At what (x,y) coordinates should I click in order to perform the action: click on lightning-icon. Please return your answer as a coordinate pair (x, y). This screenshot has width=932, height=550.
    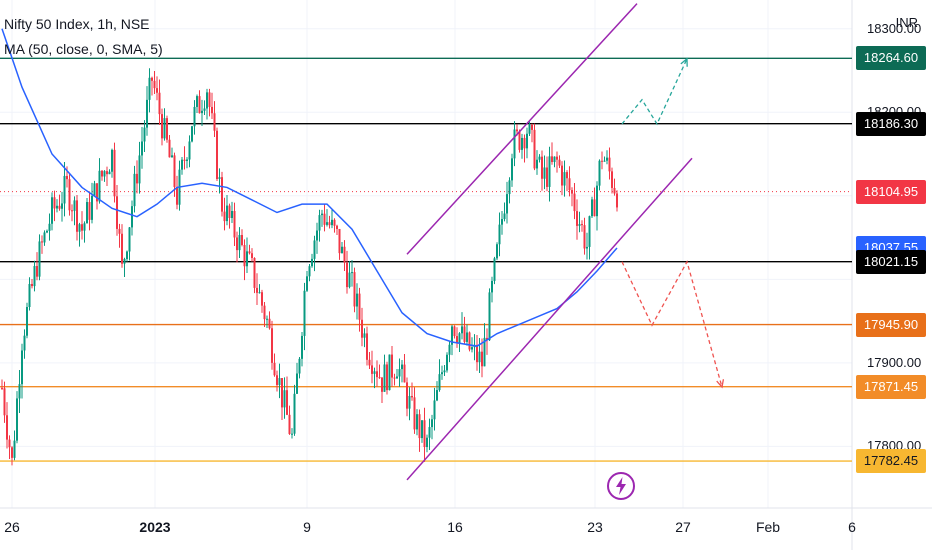
    Looking at the image, I should click on (621, 486).